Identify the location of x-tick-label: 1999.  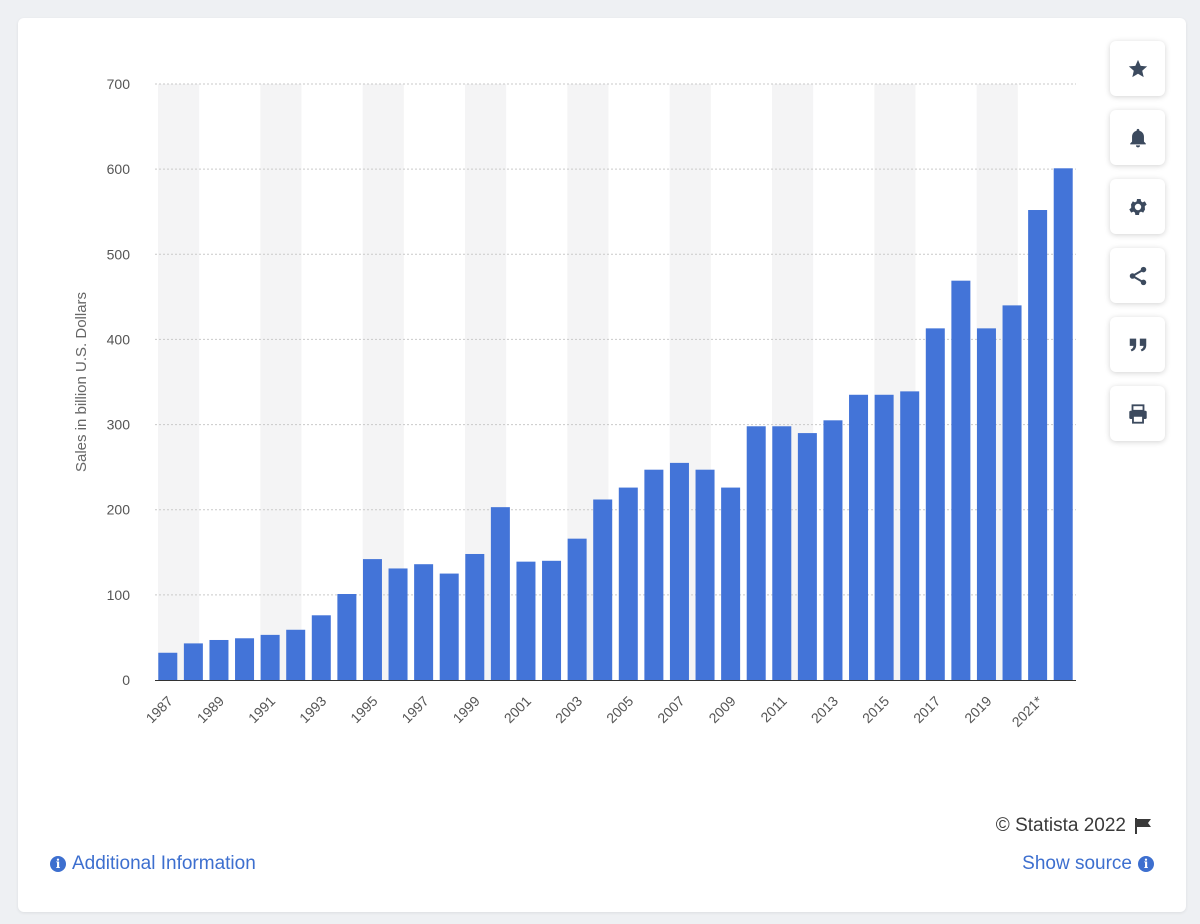
(466, 709).